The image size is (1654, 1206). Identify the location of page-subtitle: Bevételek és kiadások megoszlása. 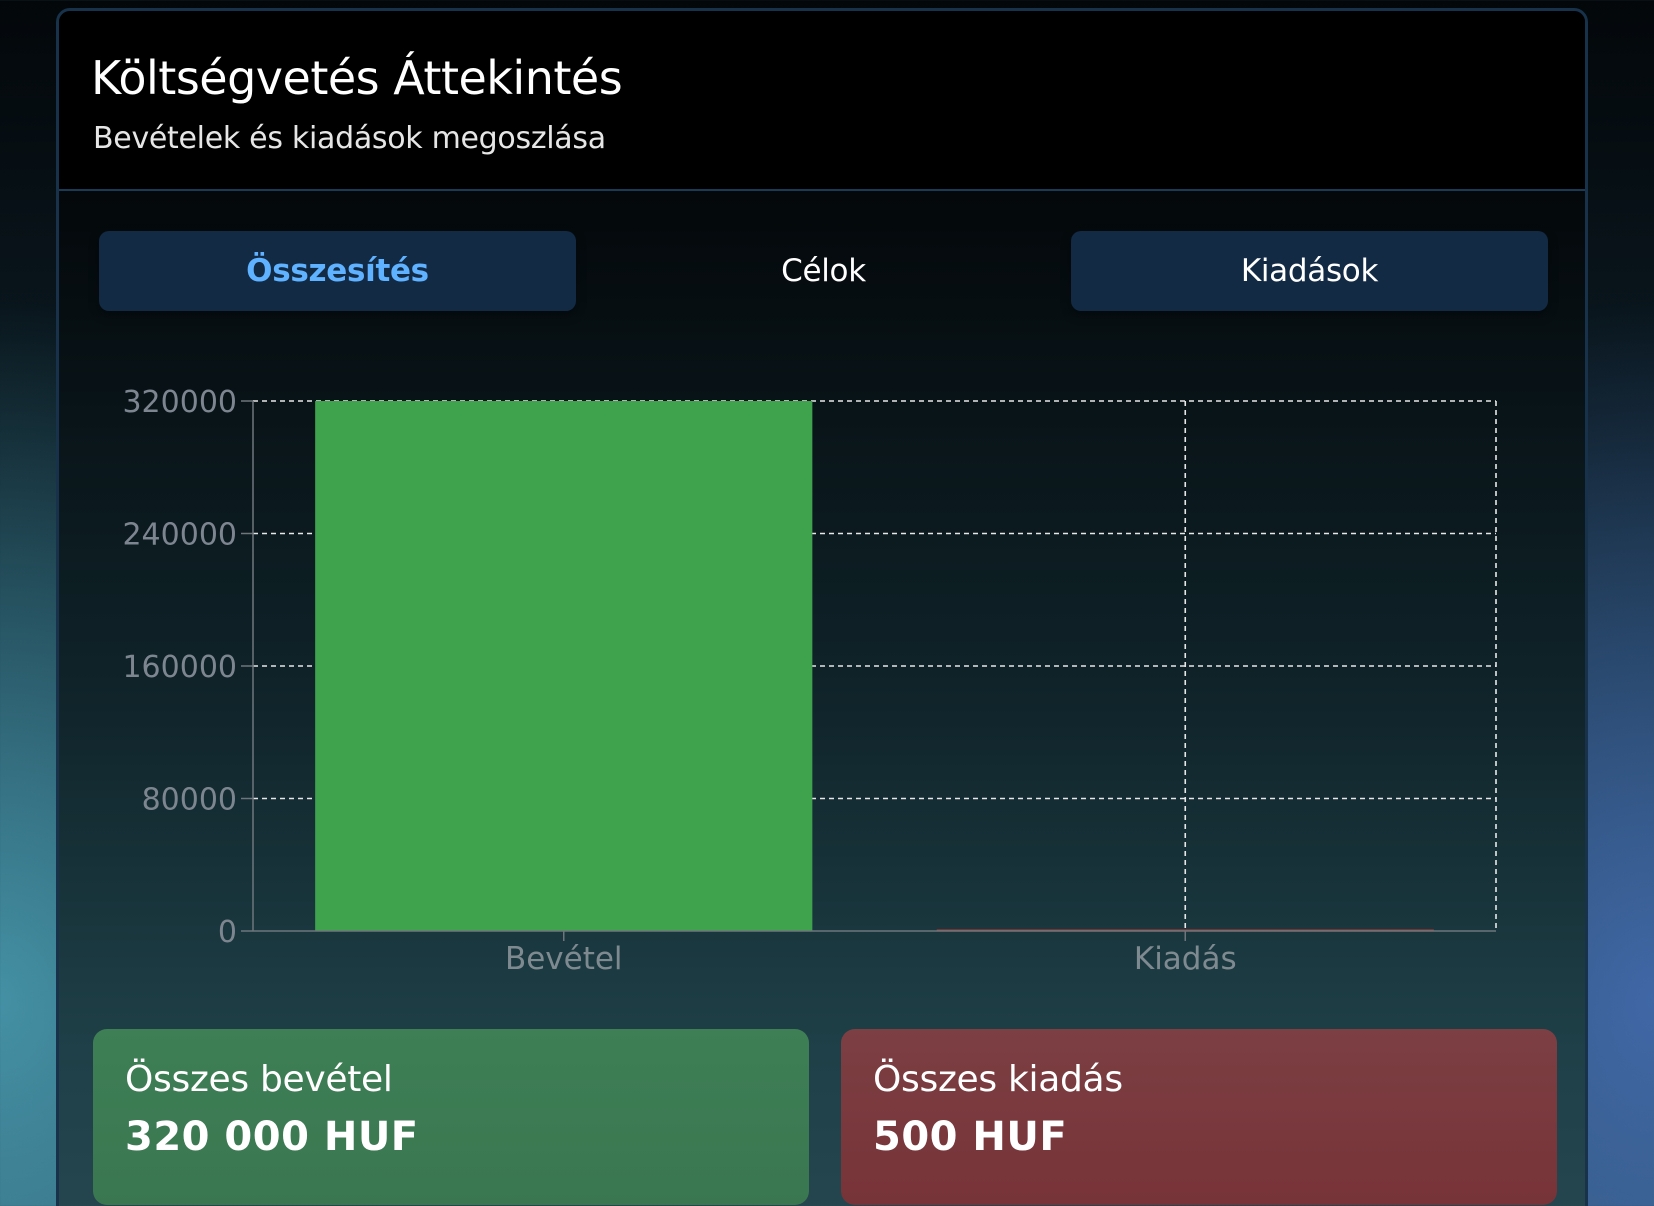
(349, 138).